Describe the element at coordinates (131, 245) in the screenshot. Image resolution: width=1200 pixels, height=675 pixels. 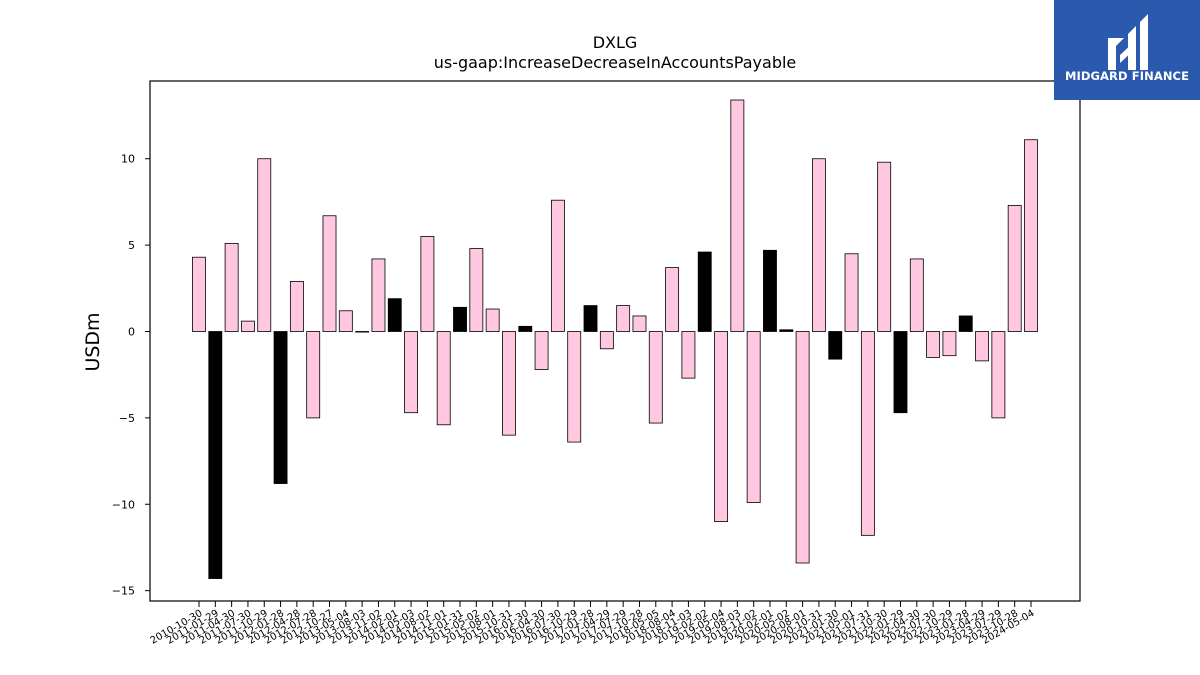
I see `y-tick-label: 5` at that location.